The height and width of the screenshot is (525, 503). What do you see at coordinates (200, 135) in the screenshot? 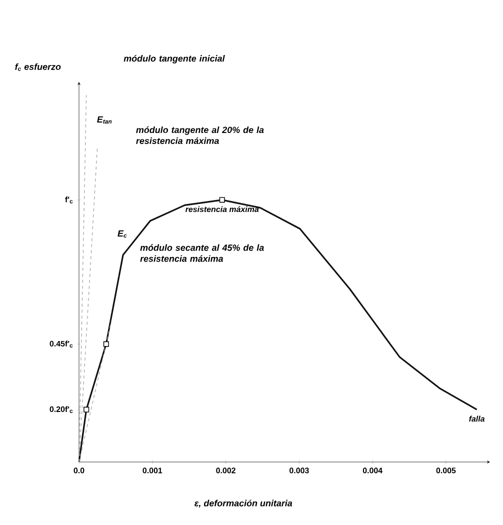
I see `annotation: módulo tangente al 20% de la resistencia máxima` at bounding box center [200, 135].